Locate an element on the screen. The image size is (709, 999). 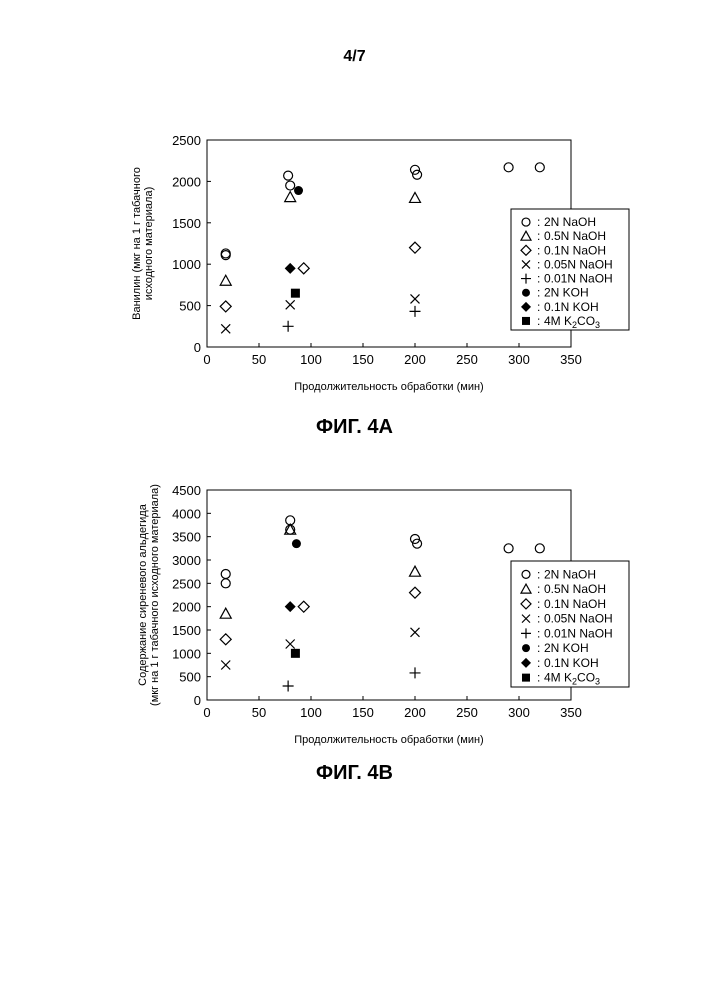
y-tick-label: 500 is located at coordinates (190, 677).